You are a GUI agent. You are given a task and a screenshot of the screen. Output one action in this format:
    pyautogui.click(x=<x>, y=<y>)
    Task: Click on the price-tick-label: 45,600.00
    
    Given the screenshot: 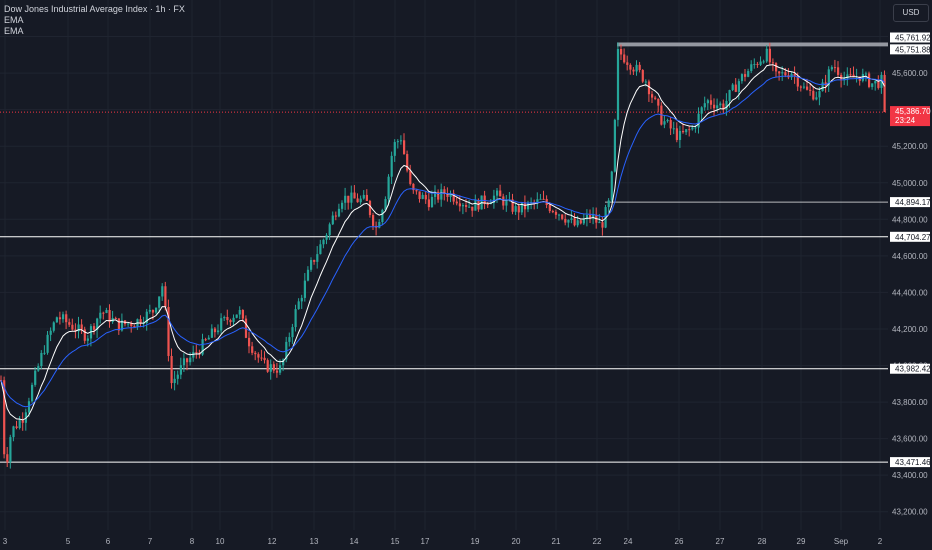 What is the action you would take?
    pyautogui.click(x=910, y=73)
    